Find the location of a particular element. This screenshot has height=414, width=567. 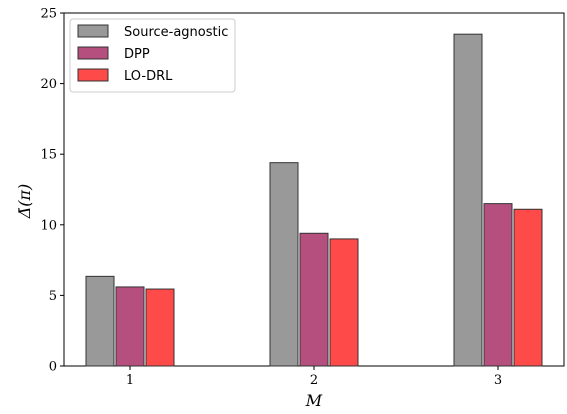

legend-label-lo-drl: LO-DRL is located at coordinates (148, 76).